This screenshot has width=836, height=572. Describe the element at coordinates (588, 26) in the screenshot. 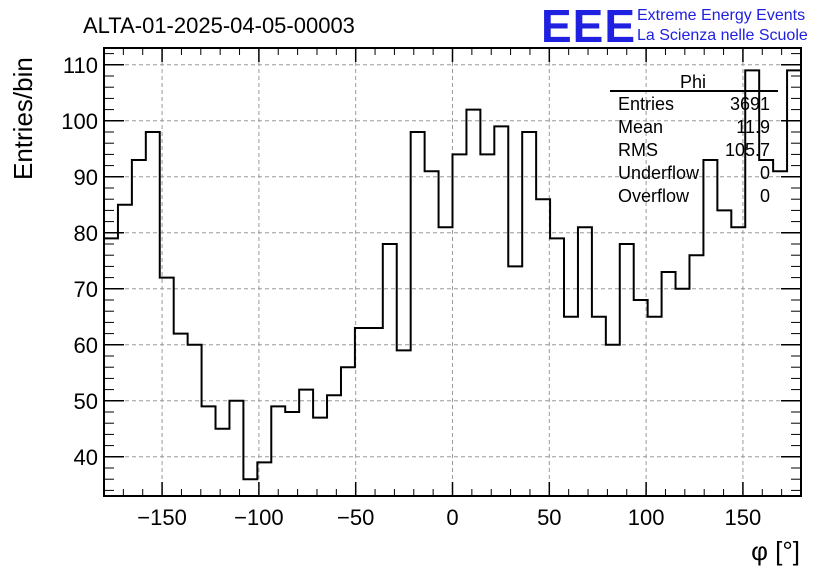

I see `eee-logo: EEE` at that location.